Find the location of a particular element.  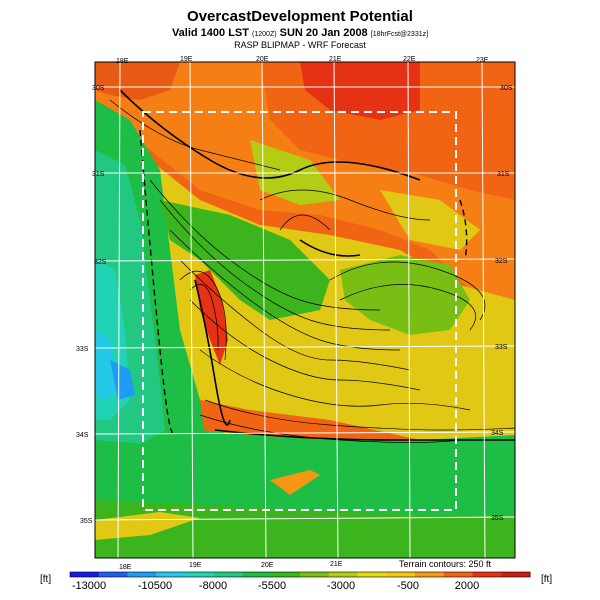

lat-label-right: 32S is located at coordinates (501, 261).